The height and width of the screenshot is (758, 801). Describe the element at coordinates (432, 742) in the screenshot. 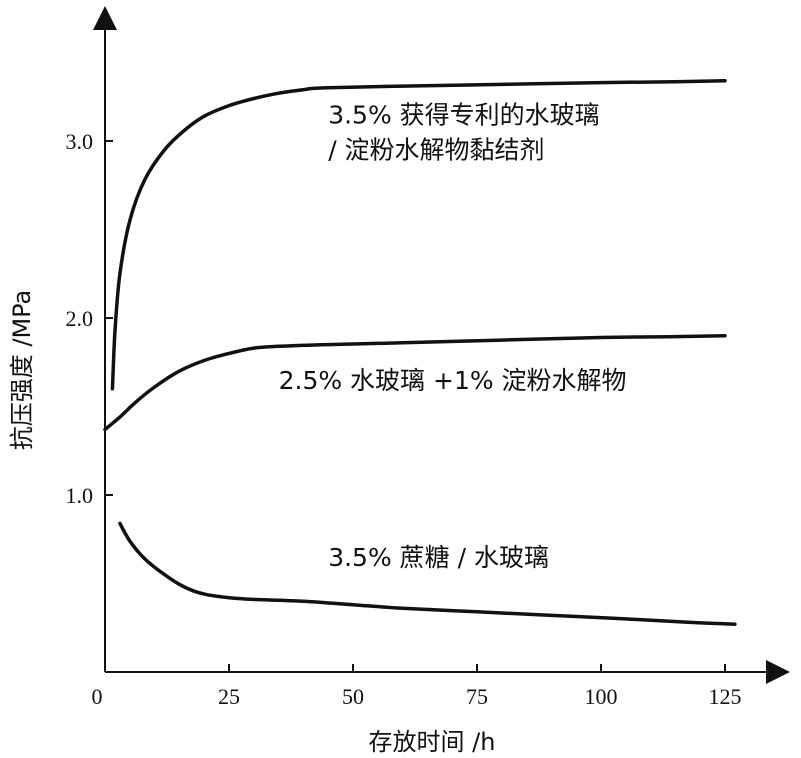

I see `x-axis-label: 存放时间 /h` at that location.